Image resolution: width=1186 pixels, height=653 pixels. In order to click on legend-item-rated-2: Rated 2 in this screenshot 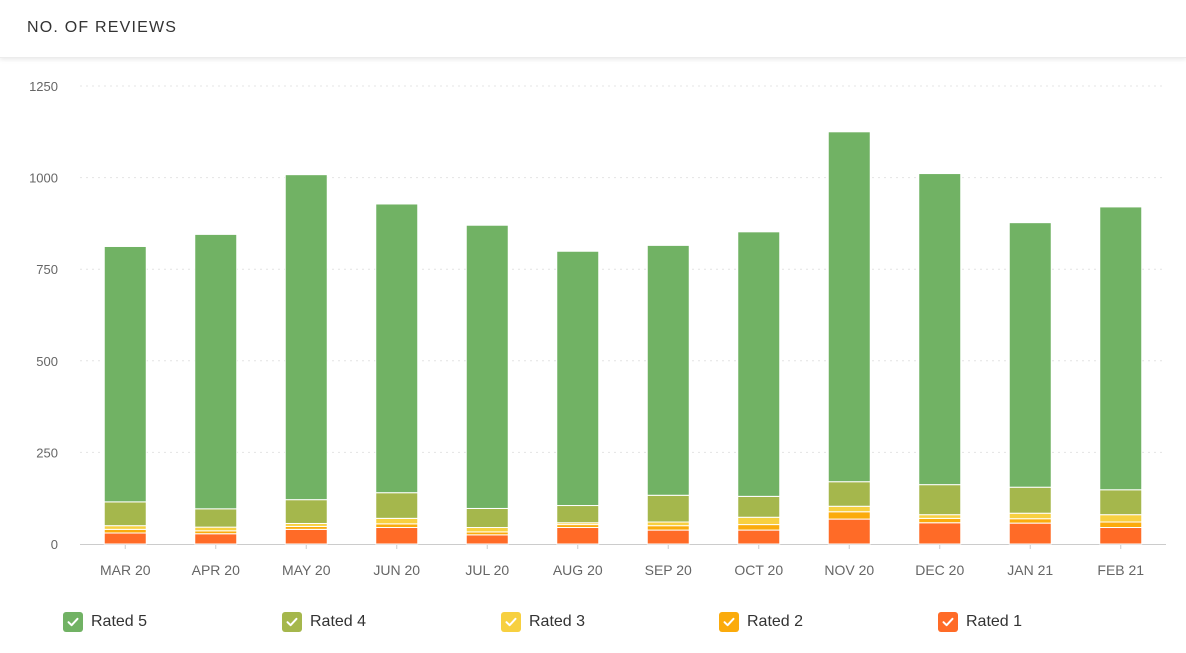, I will do `click(761, 622)`.